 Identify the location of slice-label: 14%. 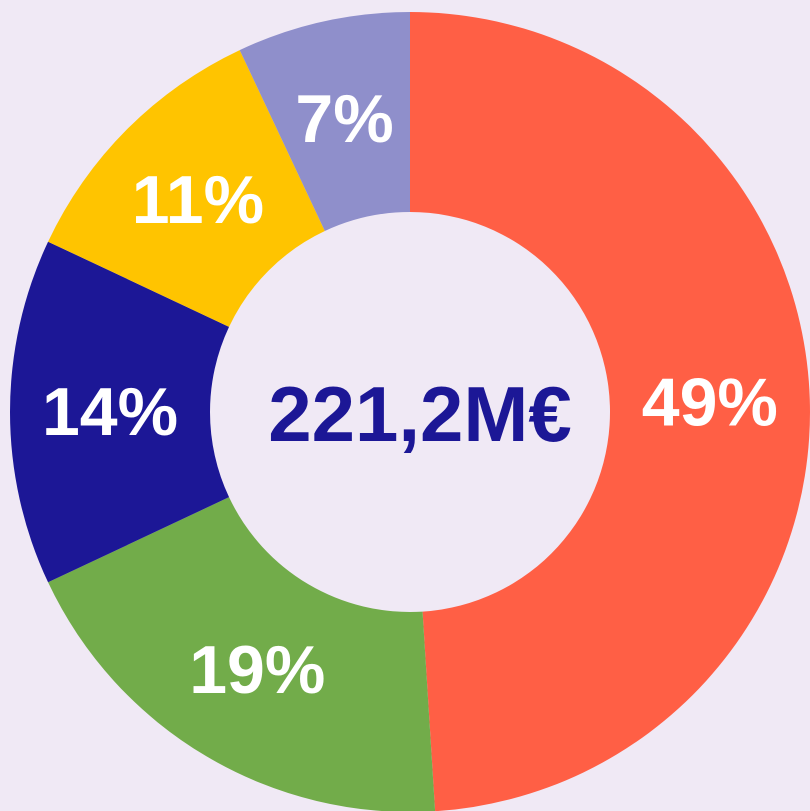
(110, 412).